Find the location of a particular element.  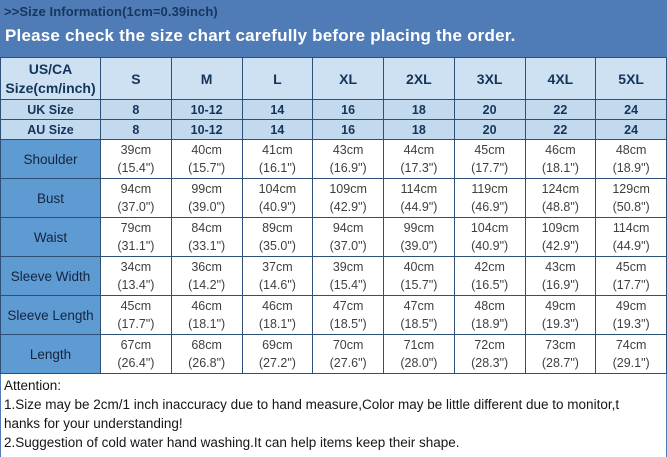

inch-value: (16.1") is located at coordinates (277, 168).